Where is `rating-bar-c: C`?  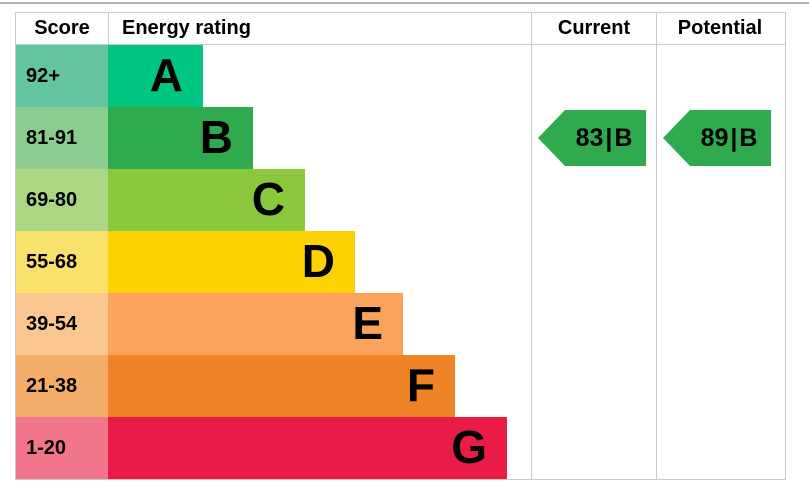
rating-bar-c: C is located at coordinates (206, 200).